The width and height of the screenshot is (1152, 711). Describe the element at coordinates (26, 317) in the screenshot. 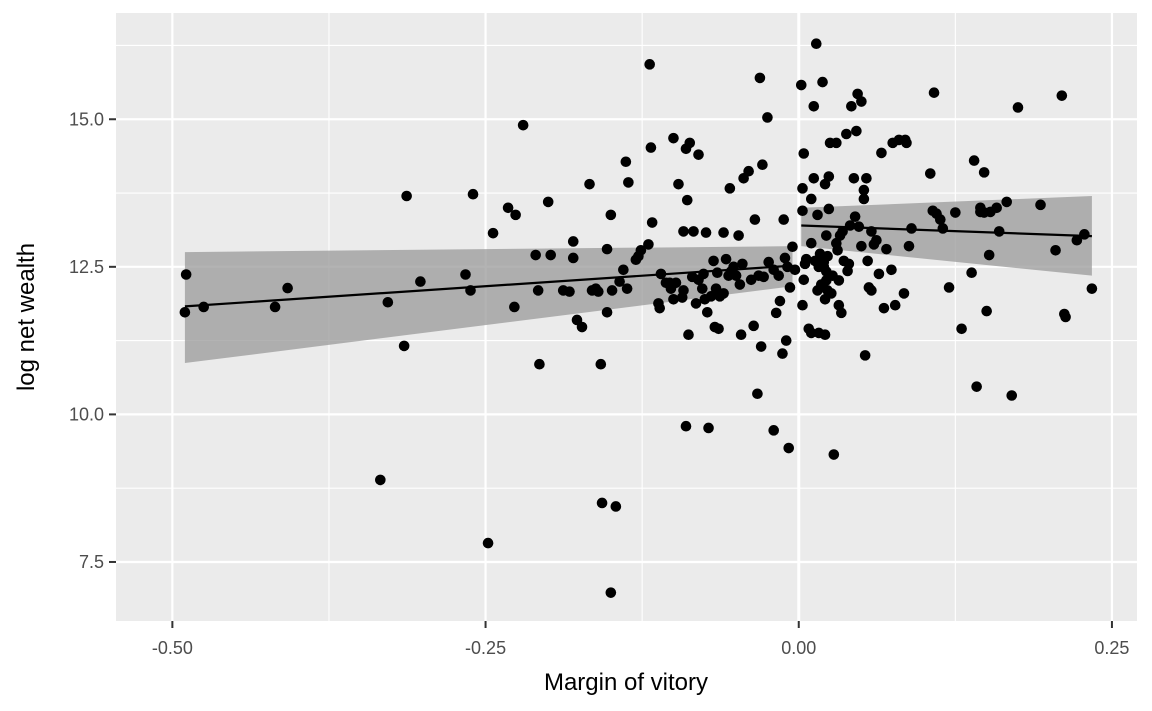

I see `y-axis-title: log net wealth` at that location.